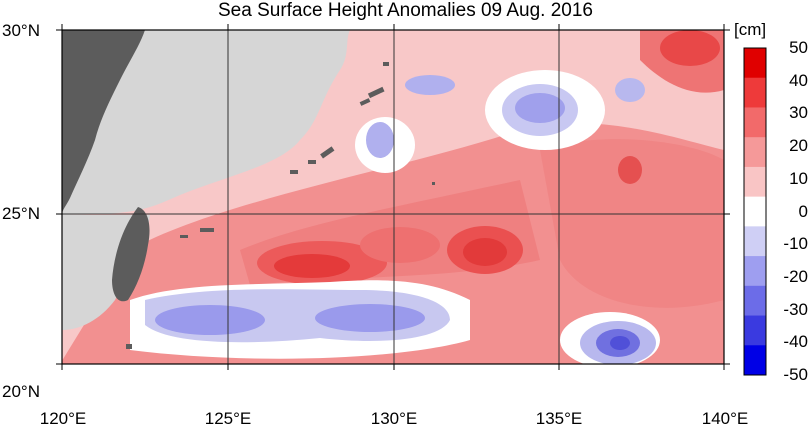  Describe the element at coordinates (795, 244) in the screenshot. I see `colorbar-tick-label: -10` at that location.